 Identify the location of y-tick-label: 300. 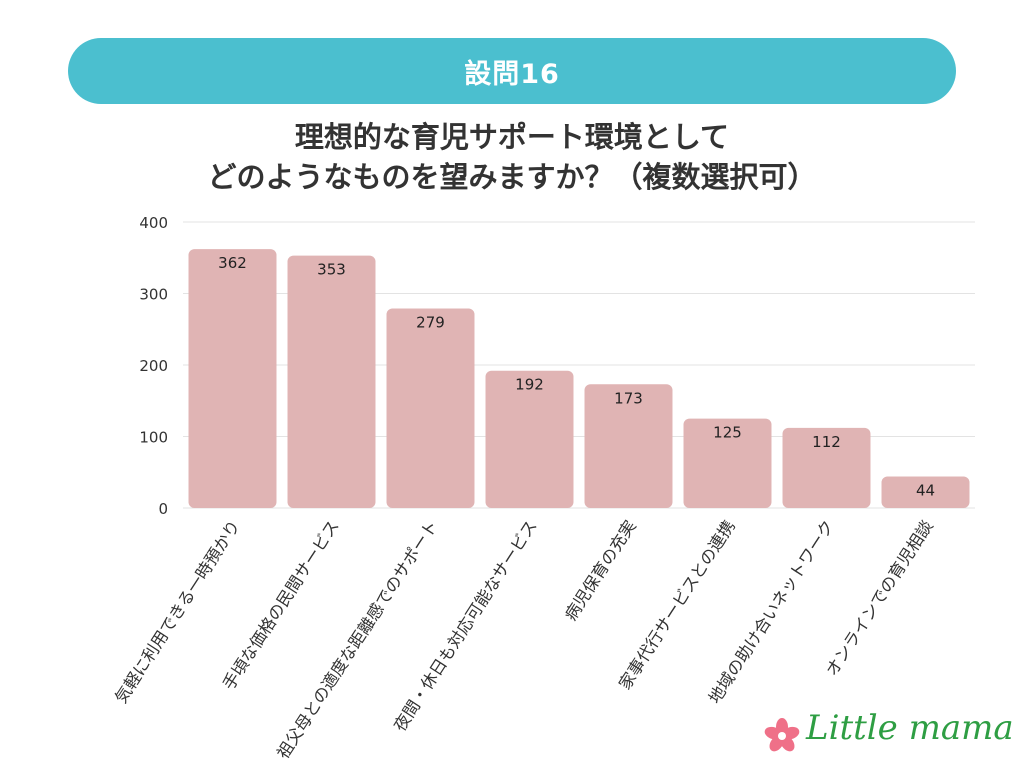
(153, 295).